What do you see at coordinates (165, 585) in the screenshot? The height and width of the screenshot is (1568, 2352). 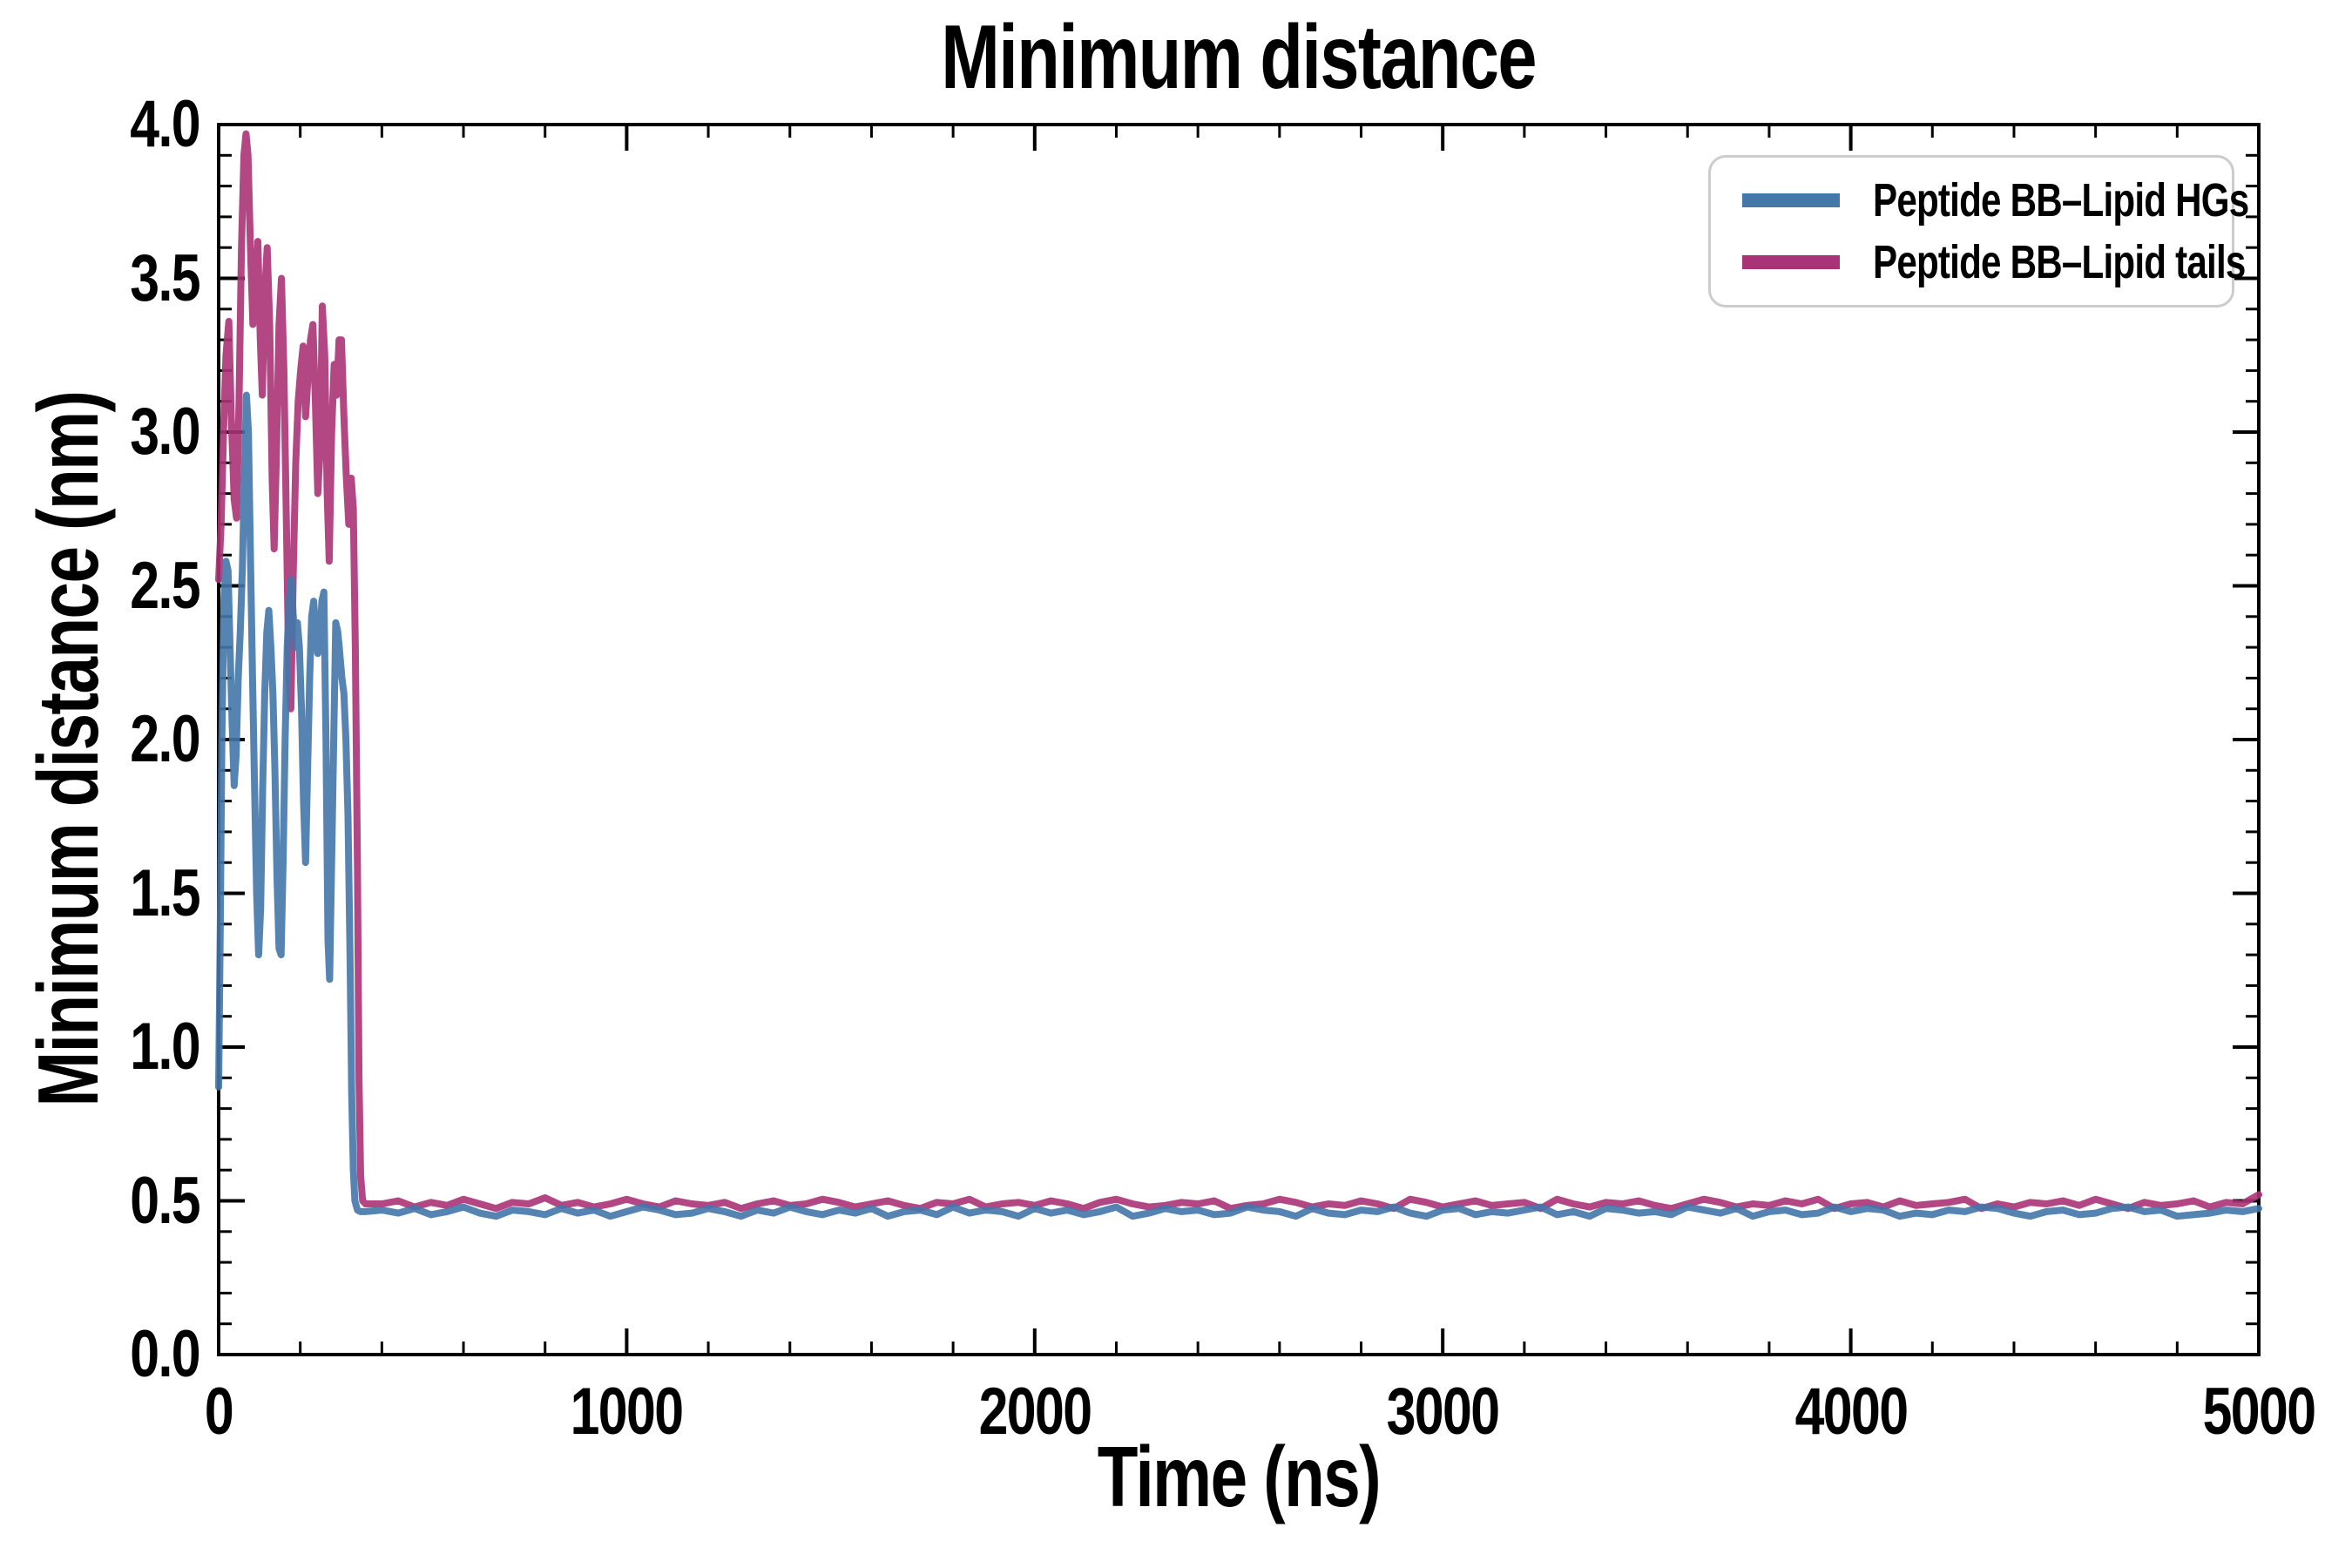 I see `y-tick-label: 2.5` at bounding box center [165, 585].